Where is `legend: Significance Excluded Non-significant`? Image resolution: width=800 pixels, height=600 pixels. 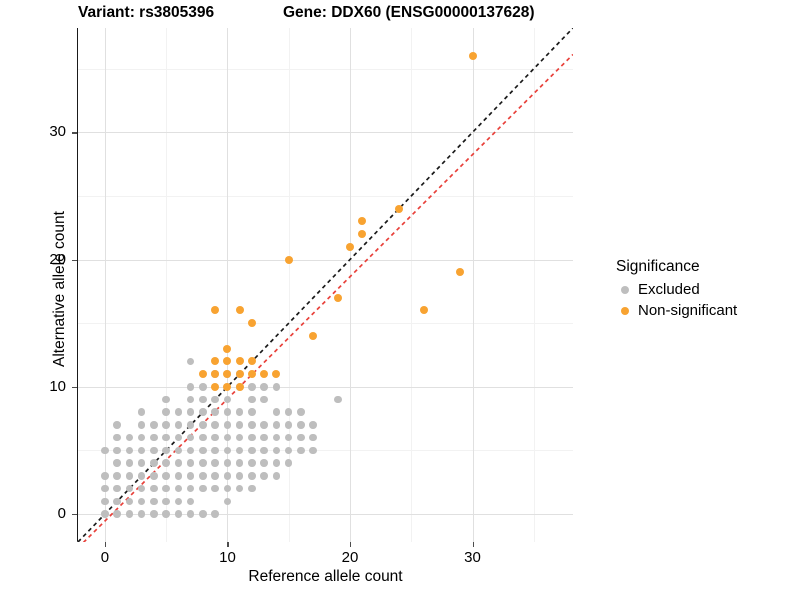
legend: Significance Excluded Non-significant is located at coordinates (676, 289).